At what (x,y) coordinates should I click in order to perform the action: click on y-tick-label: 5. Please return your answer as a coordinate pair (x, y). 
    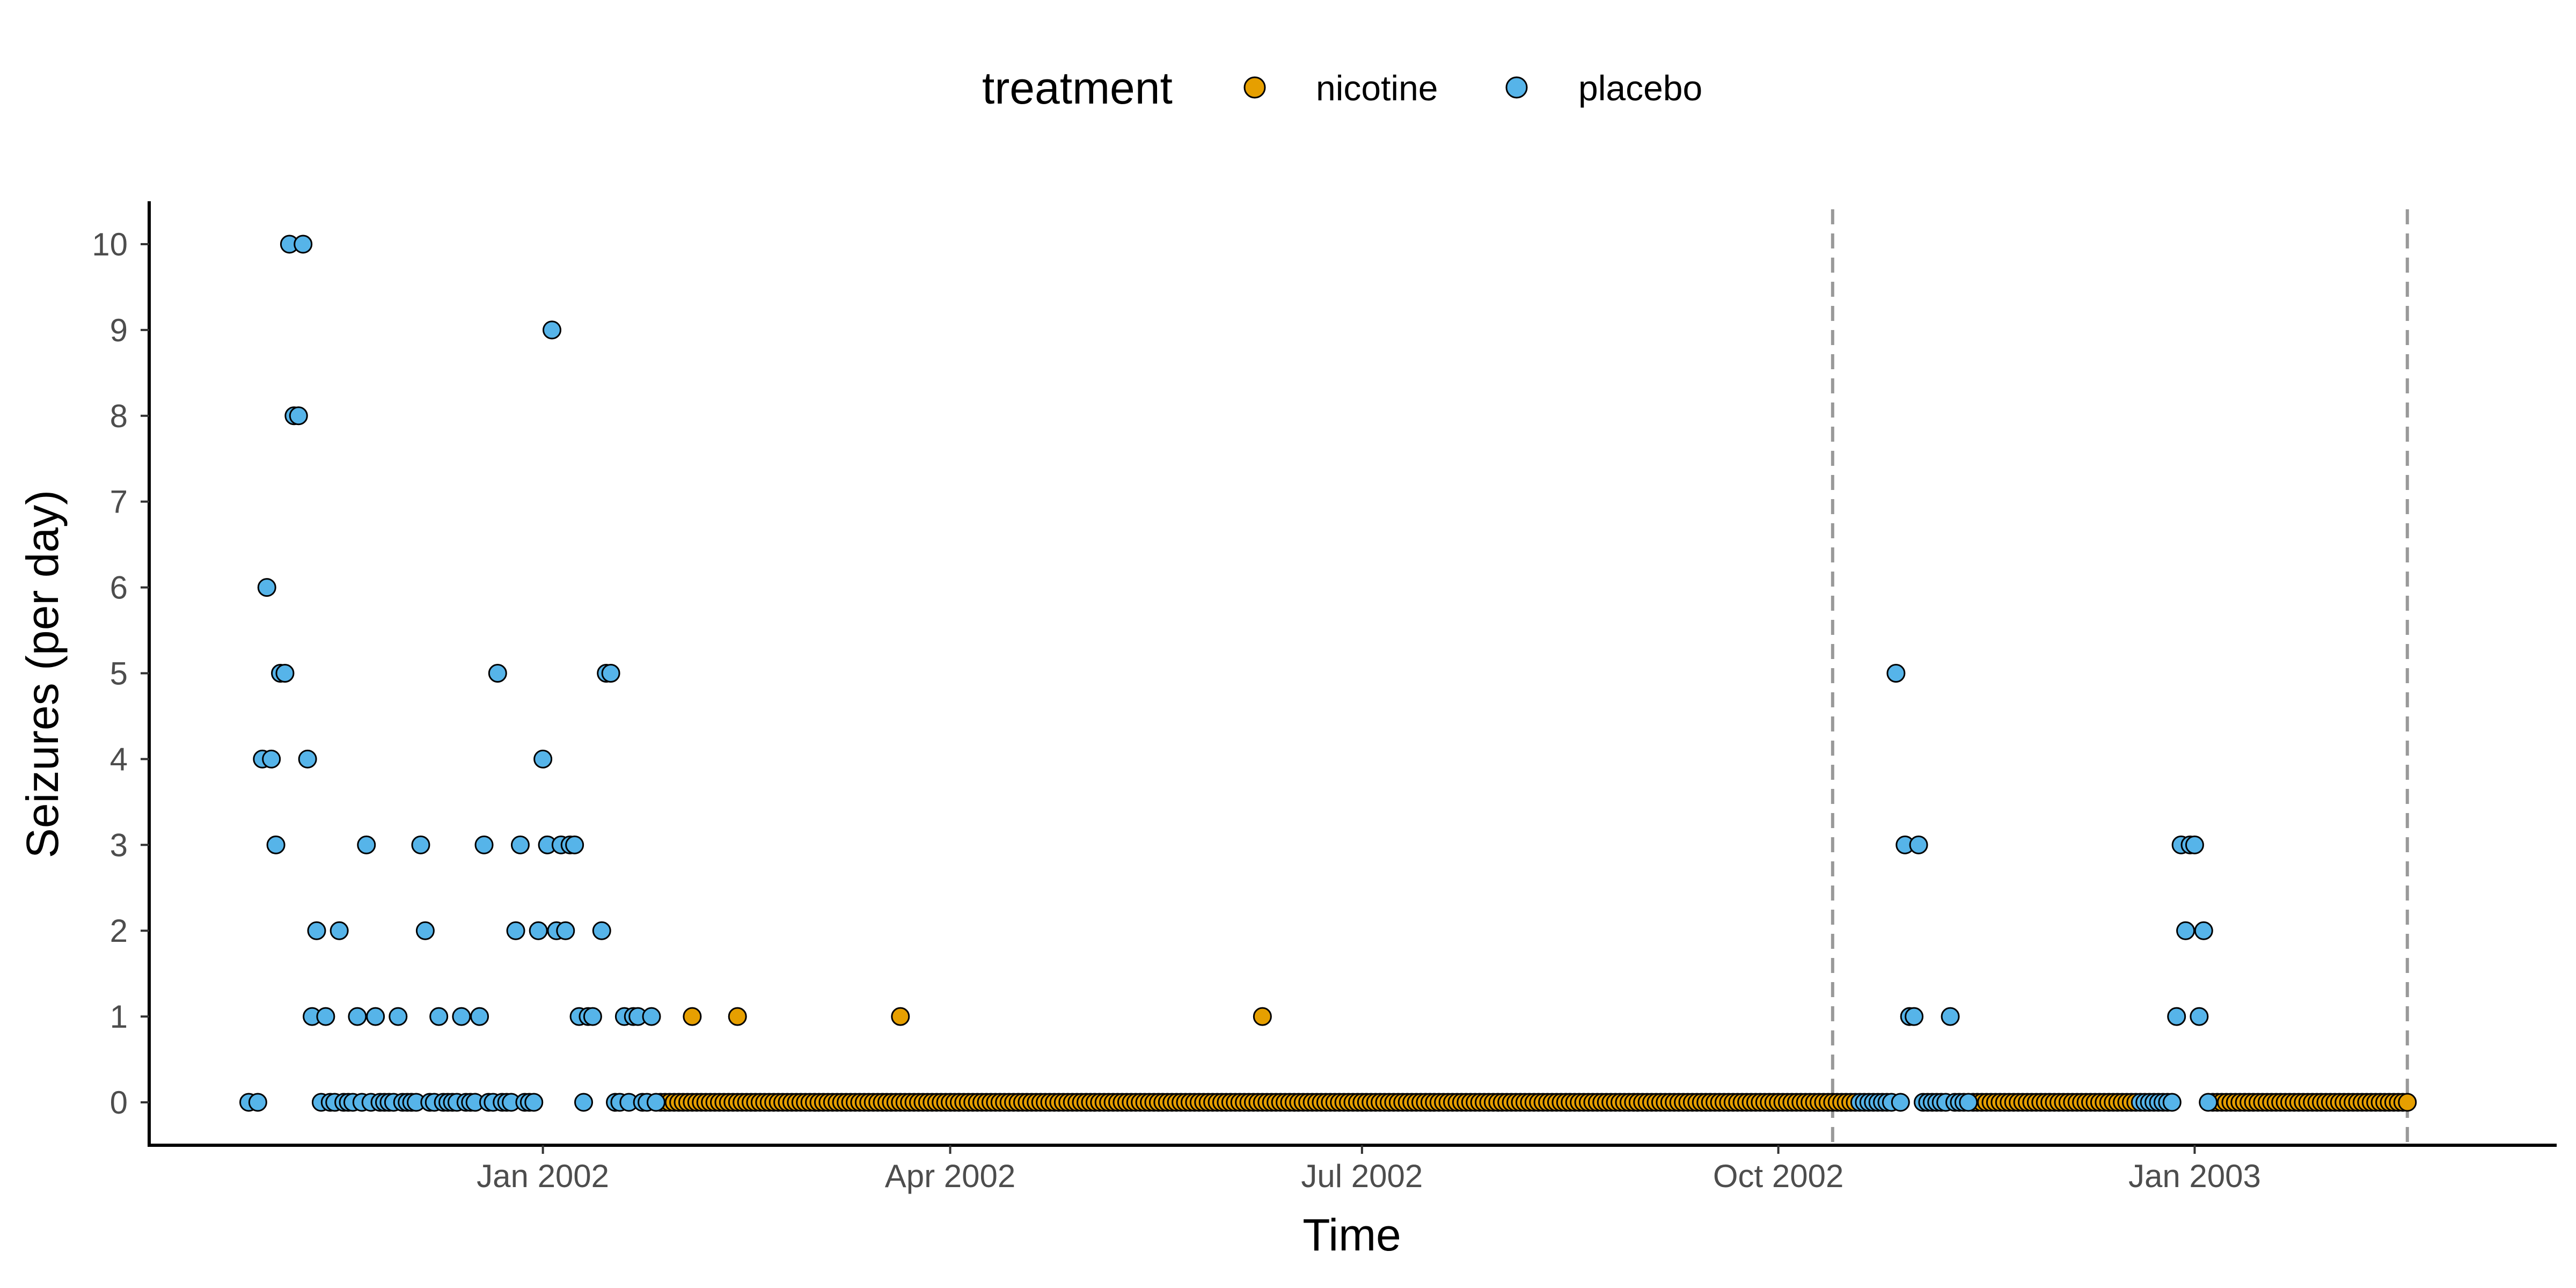
    Looking at the image, I should click on (119, 674).